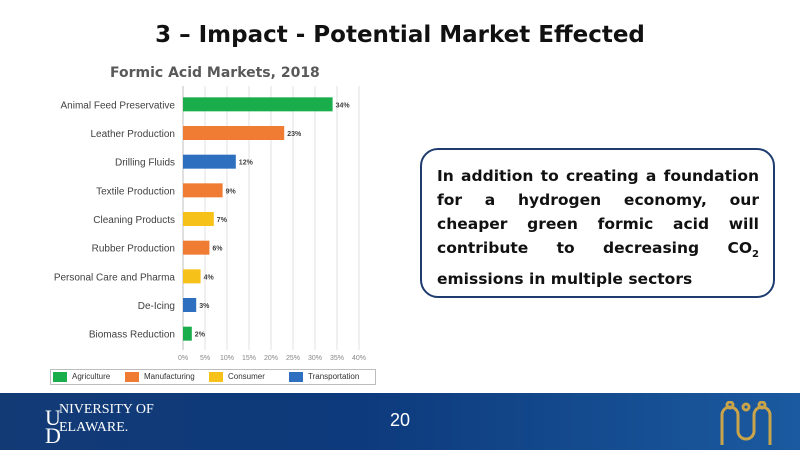 The width and height of the screenshot is (800, 456). I want to click on category-label: De-Icing, so click(156, 306).